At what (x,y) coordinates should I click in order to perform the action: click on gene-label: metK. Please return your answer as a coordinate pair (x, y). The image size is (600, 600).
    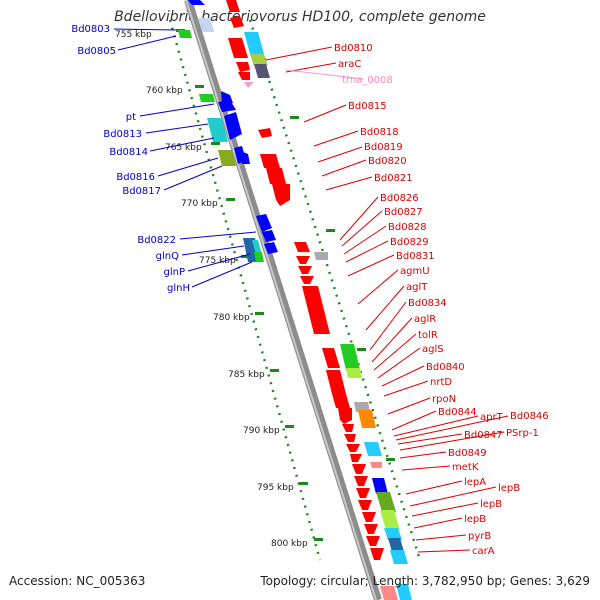
    Looking at the image, I should click on (465, 467).